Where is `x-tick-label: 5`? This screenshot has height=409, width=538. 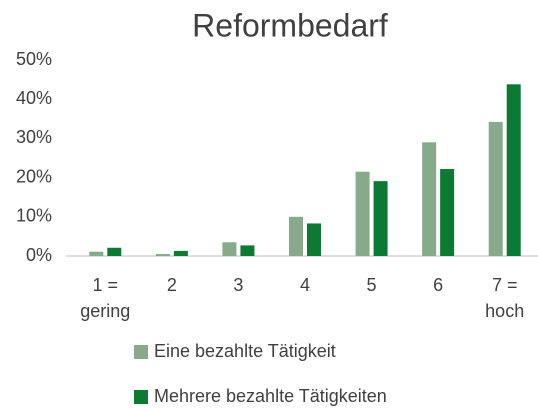
x-tick-label: 5 is located at coordinates (371, 285).